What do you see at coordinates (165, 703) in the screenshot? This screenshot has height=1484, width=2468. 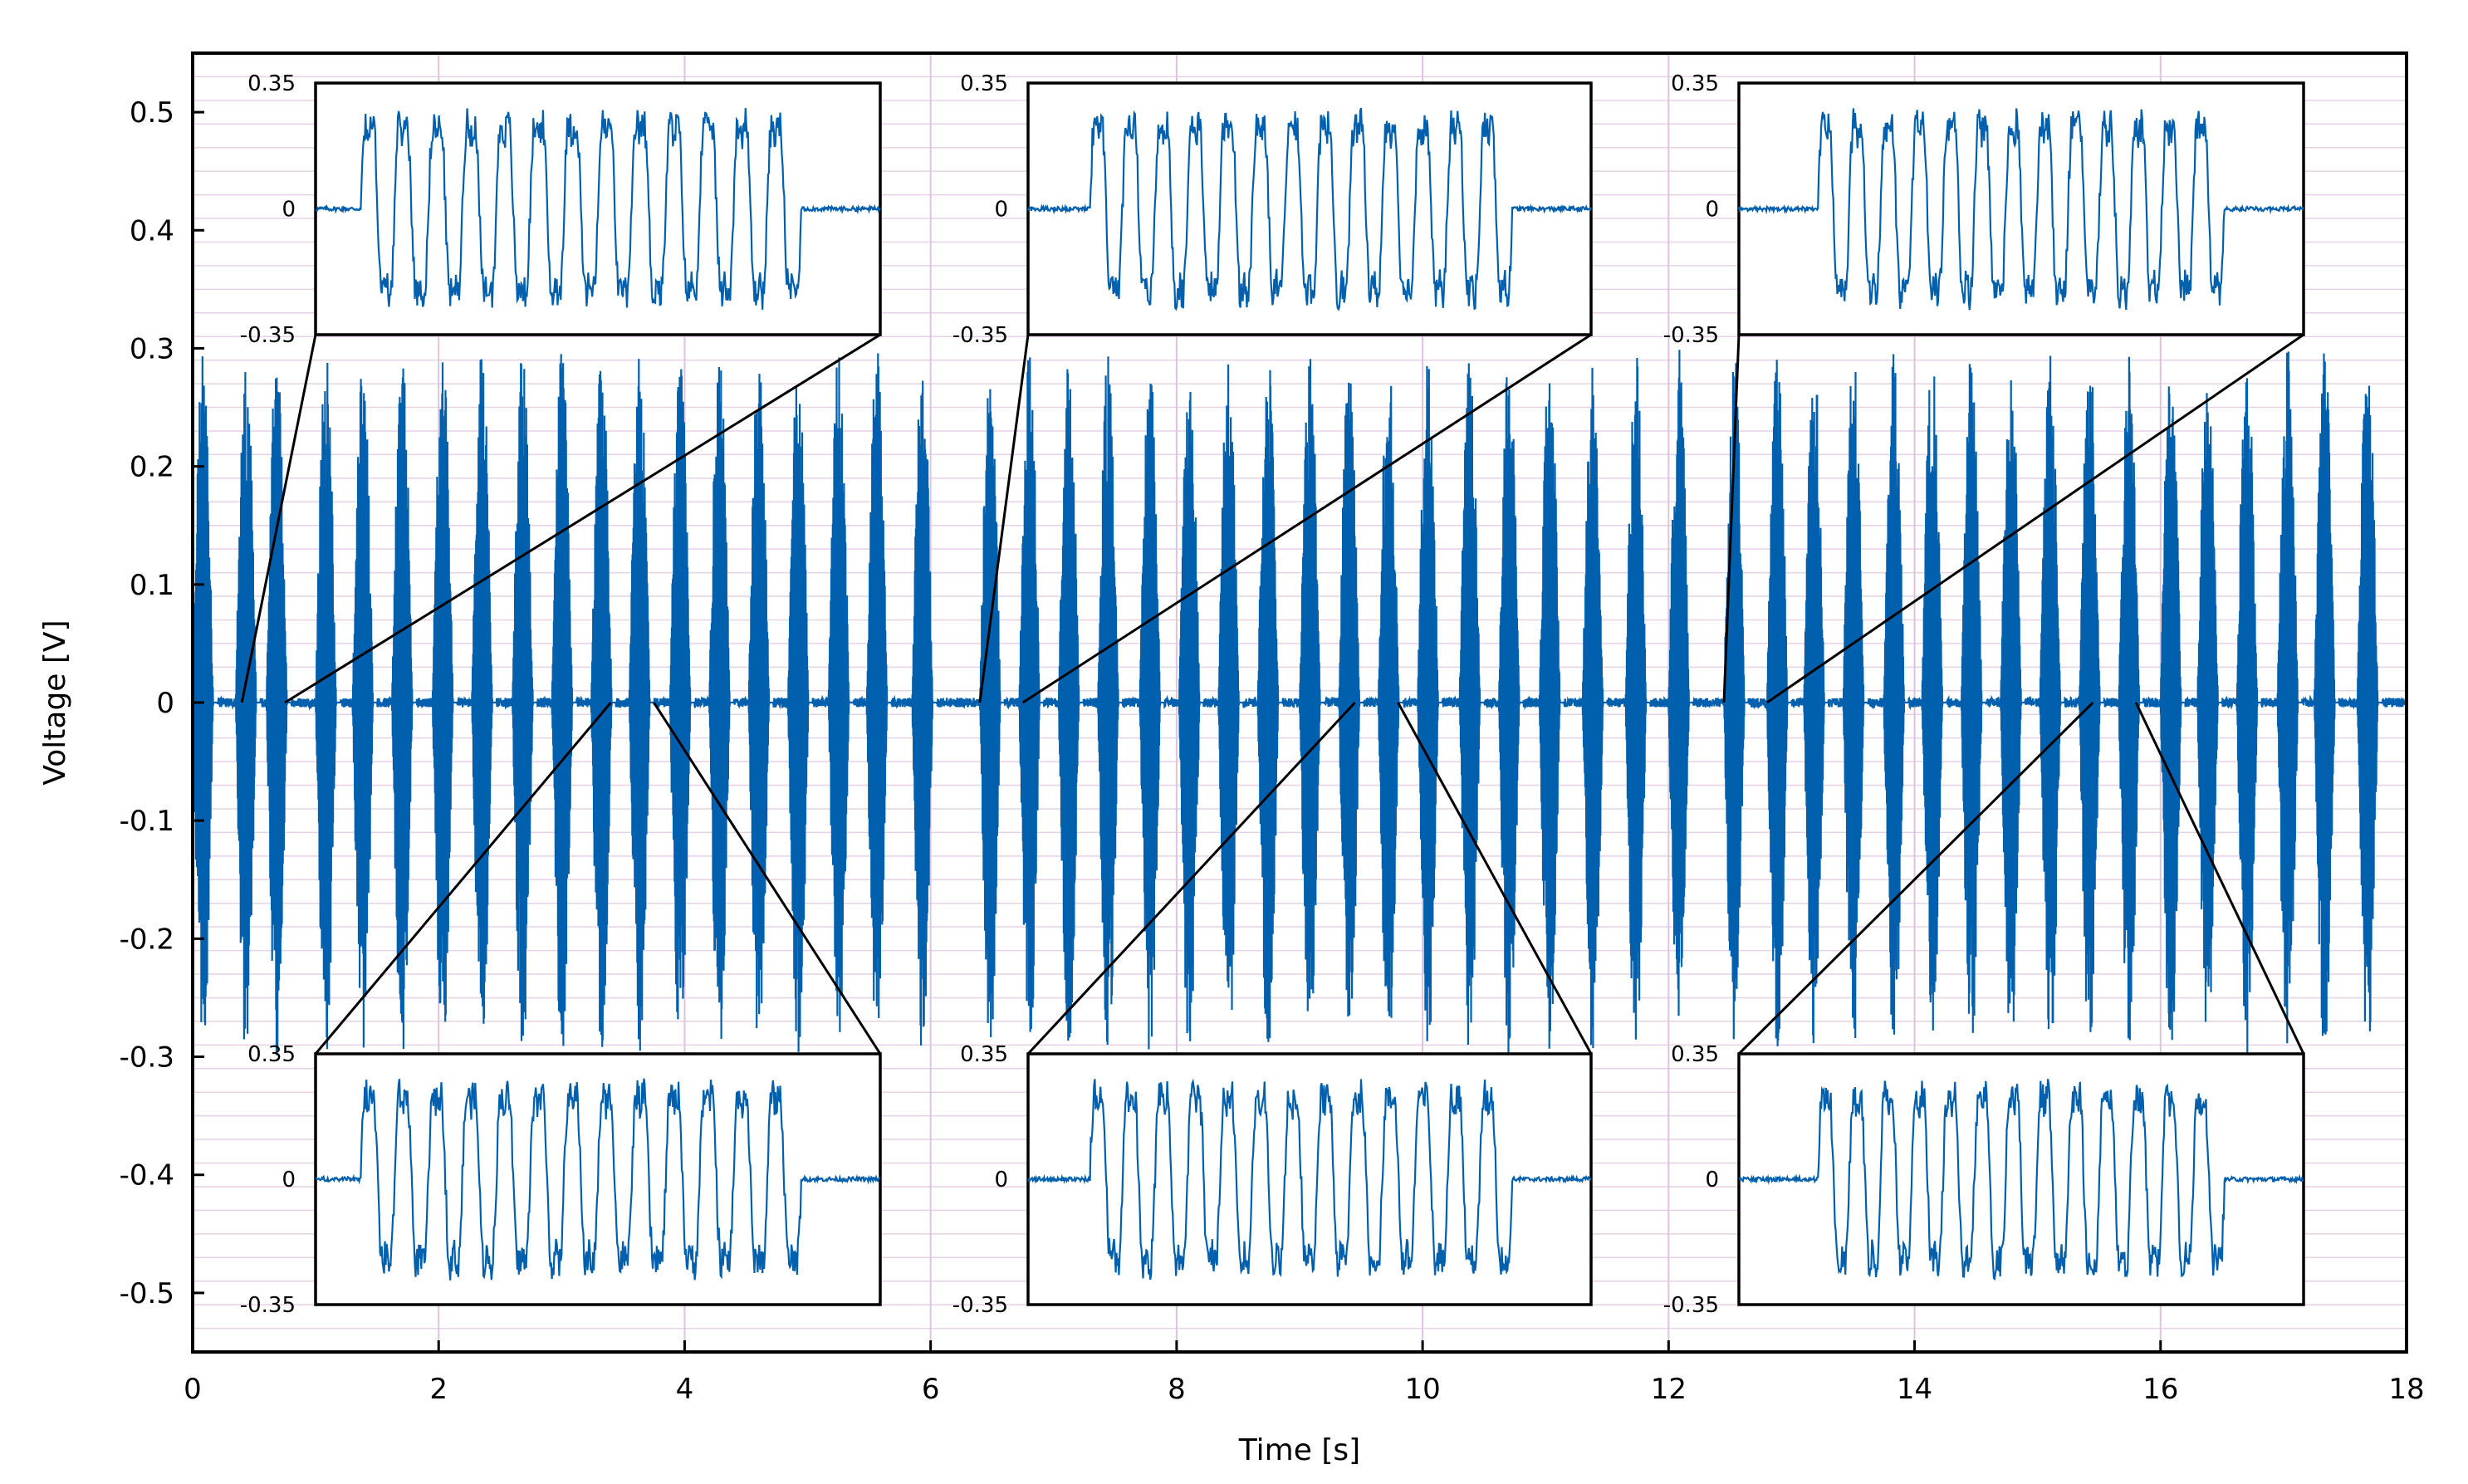 I see `y-tick-label: 0` at bounding box center [165, 703].